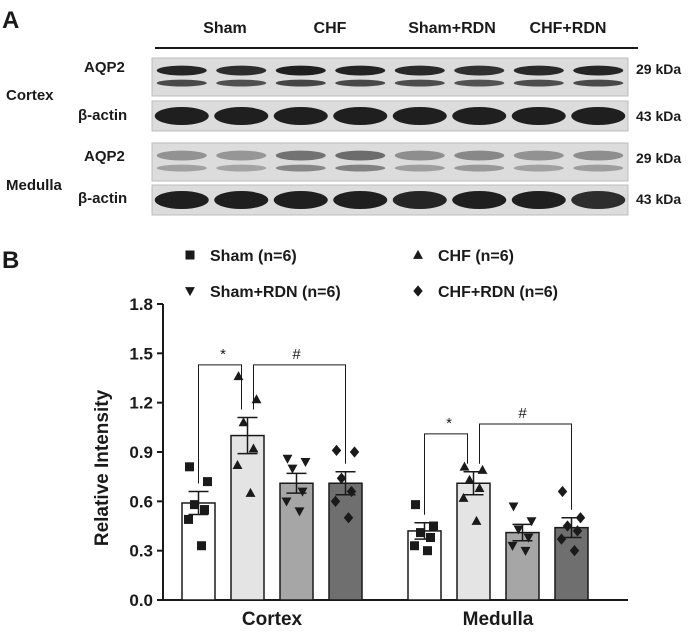  Describe the element at coordinates (34, 185) in the screenshot. I see `tissue-label: Medulla` at that location.